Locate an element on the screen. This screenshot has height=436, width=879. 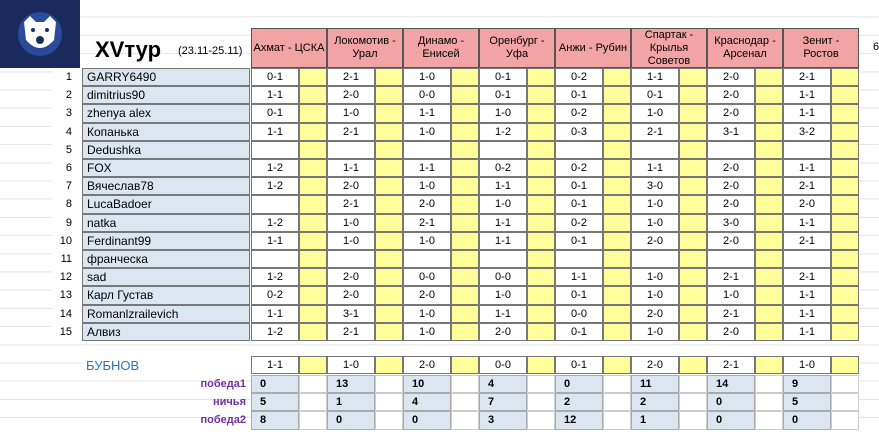
stat-value: 0 is located at coordinates (579, 384).